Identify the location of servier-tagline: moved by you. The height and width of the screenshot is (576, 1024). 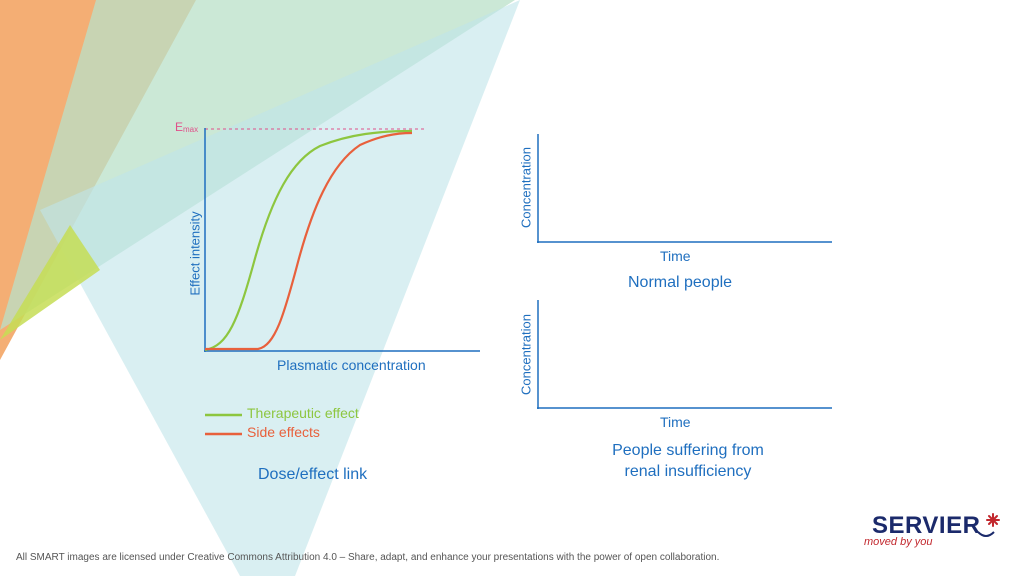
(898, 542).